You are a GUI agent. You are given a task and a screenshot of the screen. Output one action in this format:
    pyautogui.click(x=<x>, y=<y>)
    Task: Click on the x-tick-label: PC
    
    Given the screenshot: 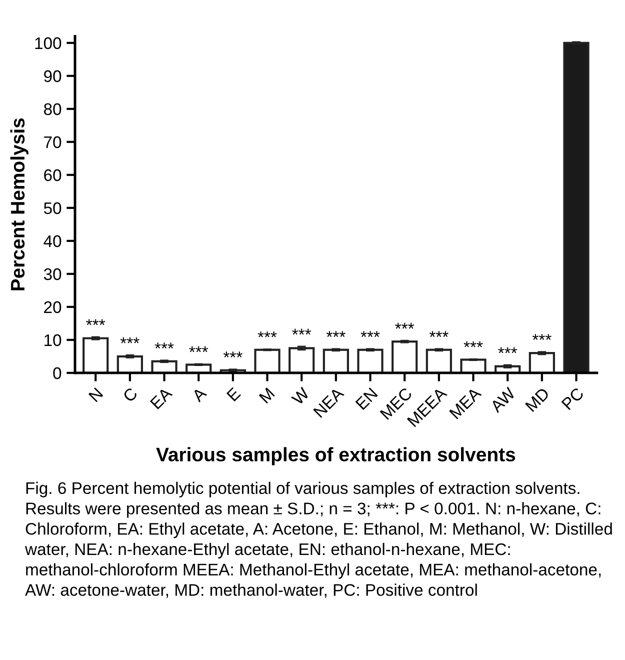 What is the action you would take?
    pyautogui.click(x=572, y=398)
    